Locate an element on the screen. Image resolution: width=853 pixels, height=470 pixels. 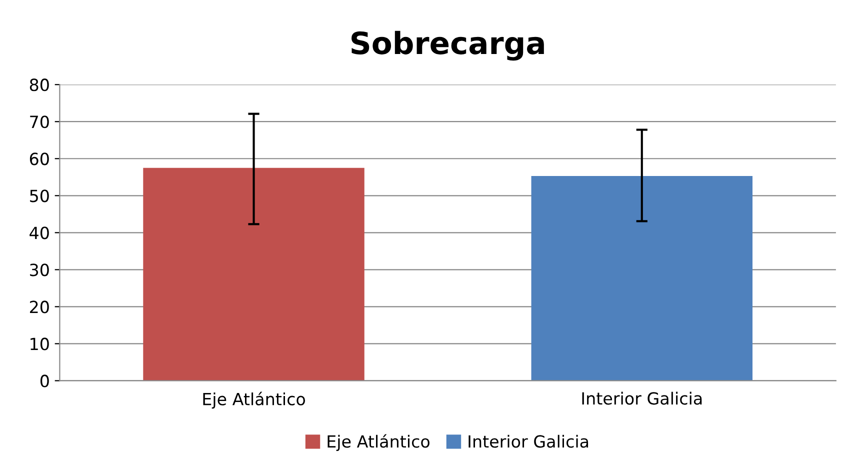
y-tick-label: 30 is located at coordinates (39, 270).